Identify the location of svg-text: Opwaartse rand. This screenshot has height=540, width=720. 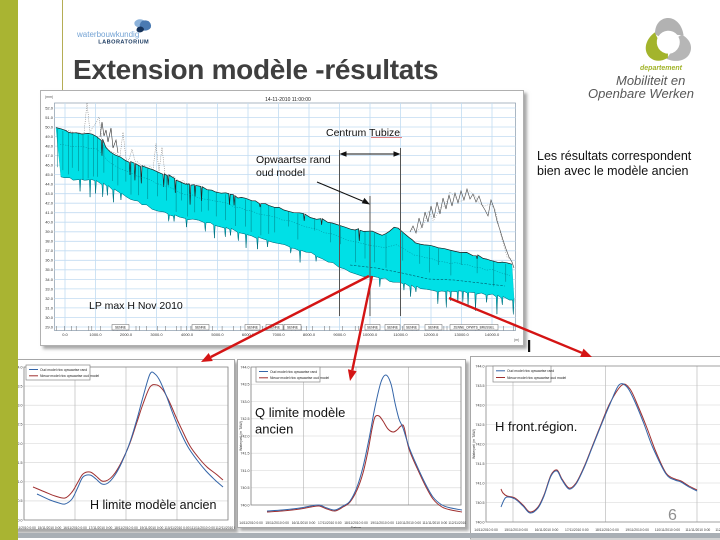
(293, 160).